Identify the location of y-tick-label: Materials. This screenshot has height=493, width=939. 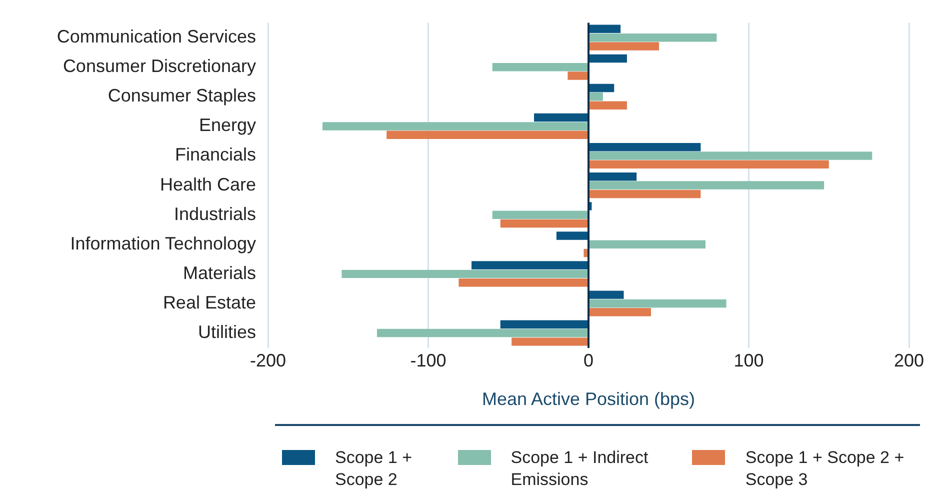
(219, 272).